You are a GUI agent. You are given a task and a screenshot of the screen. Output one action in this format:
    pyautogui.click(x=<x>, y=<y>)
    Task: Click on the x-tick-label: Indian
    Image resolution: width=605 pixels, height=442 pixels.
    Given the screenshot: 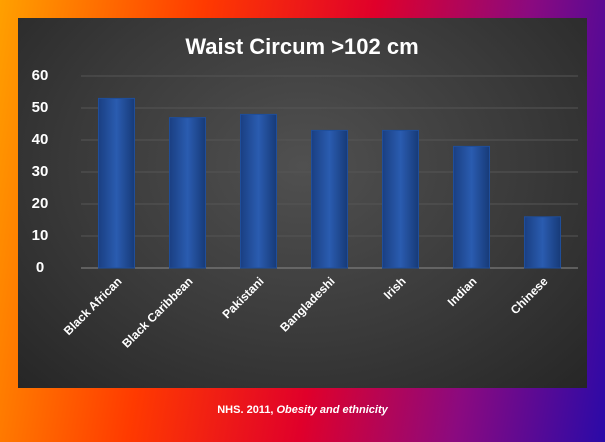 What is the action you would take?
    pyautogui.click(x=462, y=291)
    